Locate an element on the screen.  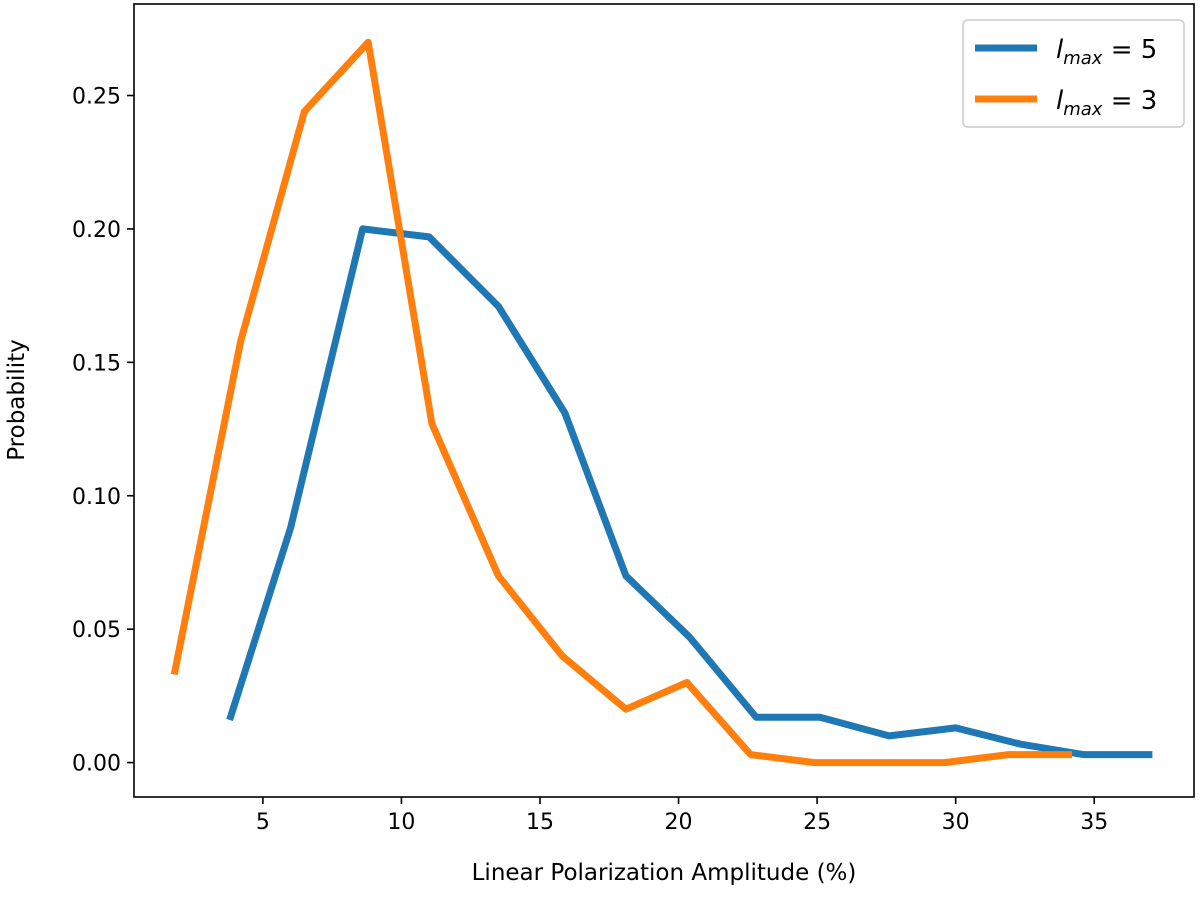
x-axis-ticks: 5 10 15 20 25 30 35 is located at coordinates (682, 816).